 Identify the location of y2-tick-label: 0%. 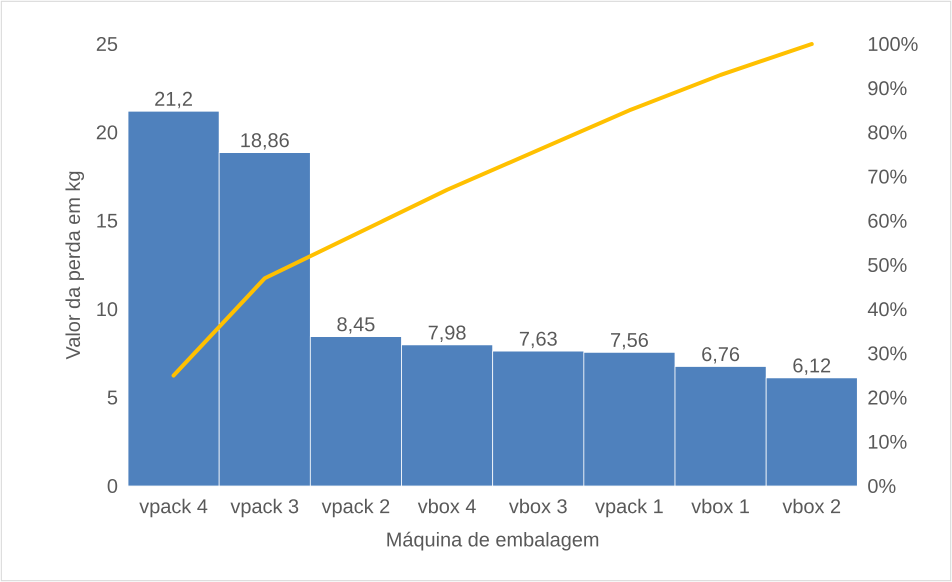
(882, 486).